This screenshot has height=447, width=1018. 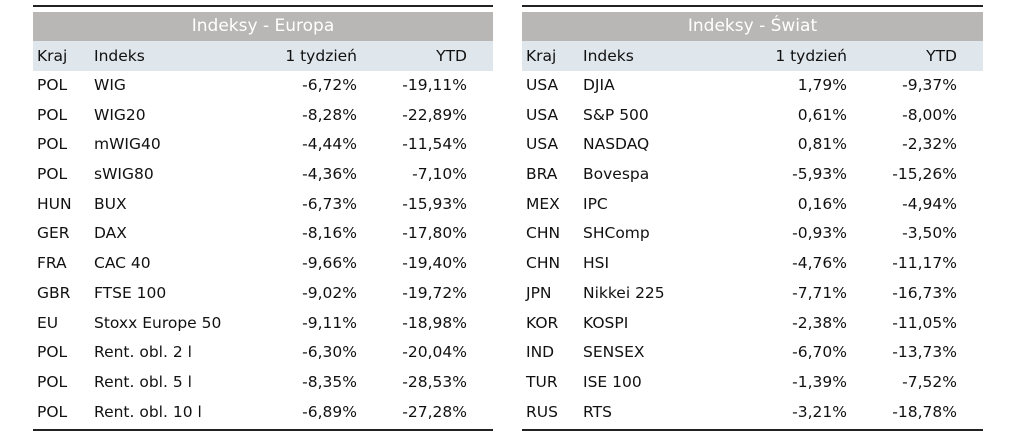 I want to click on cell-week: 1,79%, so click(x=822, y=85).